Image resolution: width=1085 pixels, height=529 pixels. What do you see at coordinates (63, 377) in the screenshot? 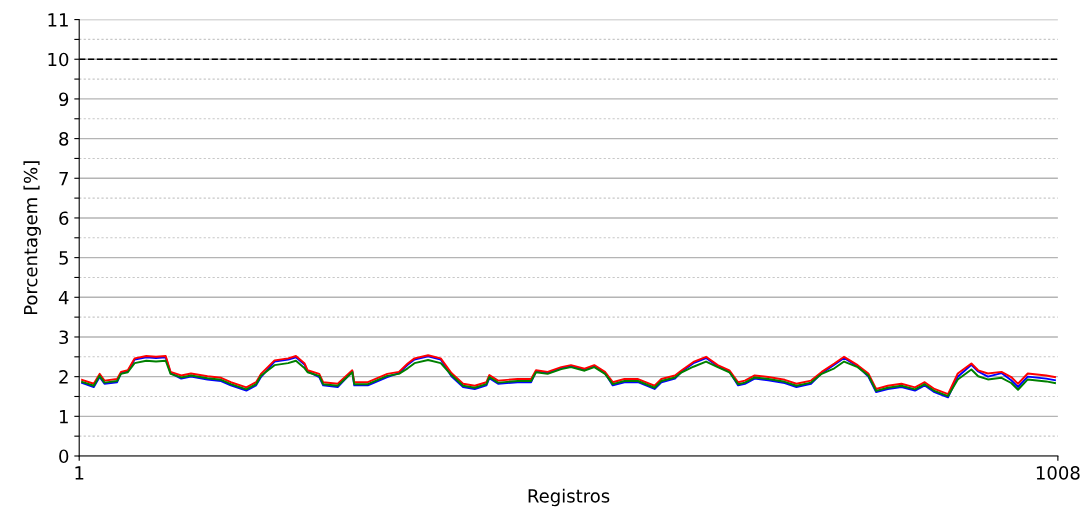
I see `y-tick-label: 2` at bounding box center [63, 377].